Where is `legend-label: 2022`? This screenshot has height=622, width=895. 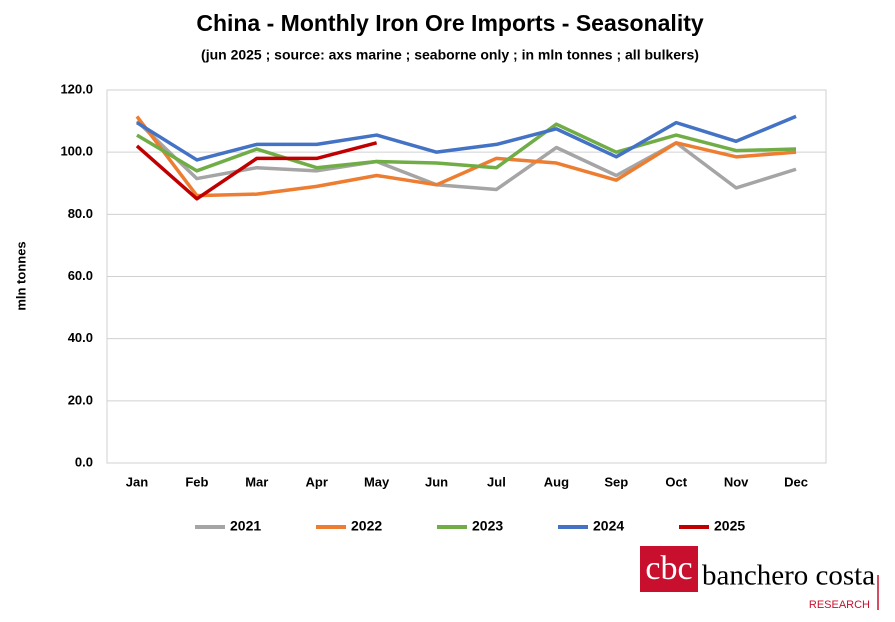 legend-label: 2022 is located at coordinates (366, 526).